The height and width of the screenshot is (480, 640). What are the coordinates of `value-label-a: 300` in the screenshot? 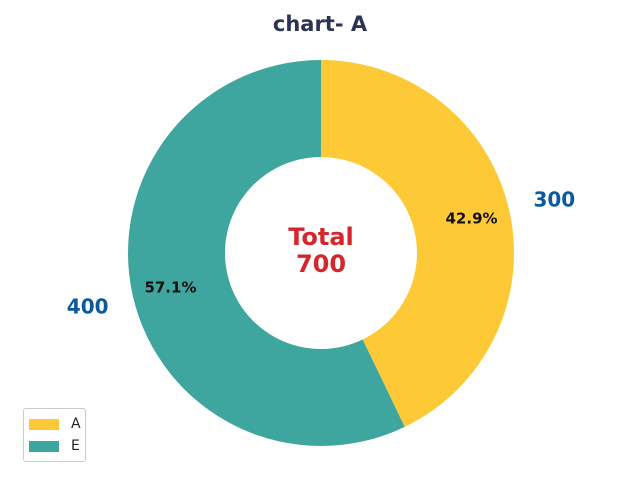 It's located at (554, 200).